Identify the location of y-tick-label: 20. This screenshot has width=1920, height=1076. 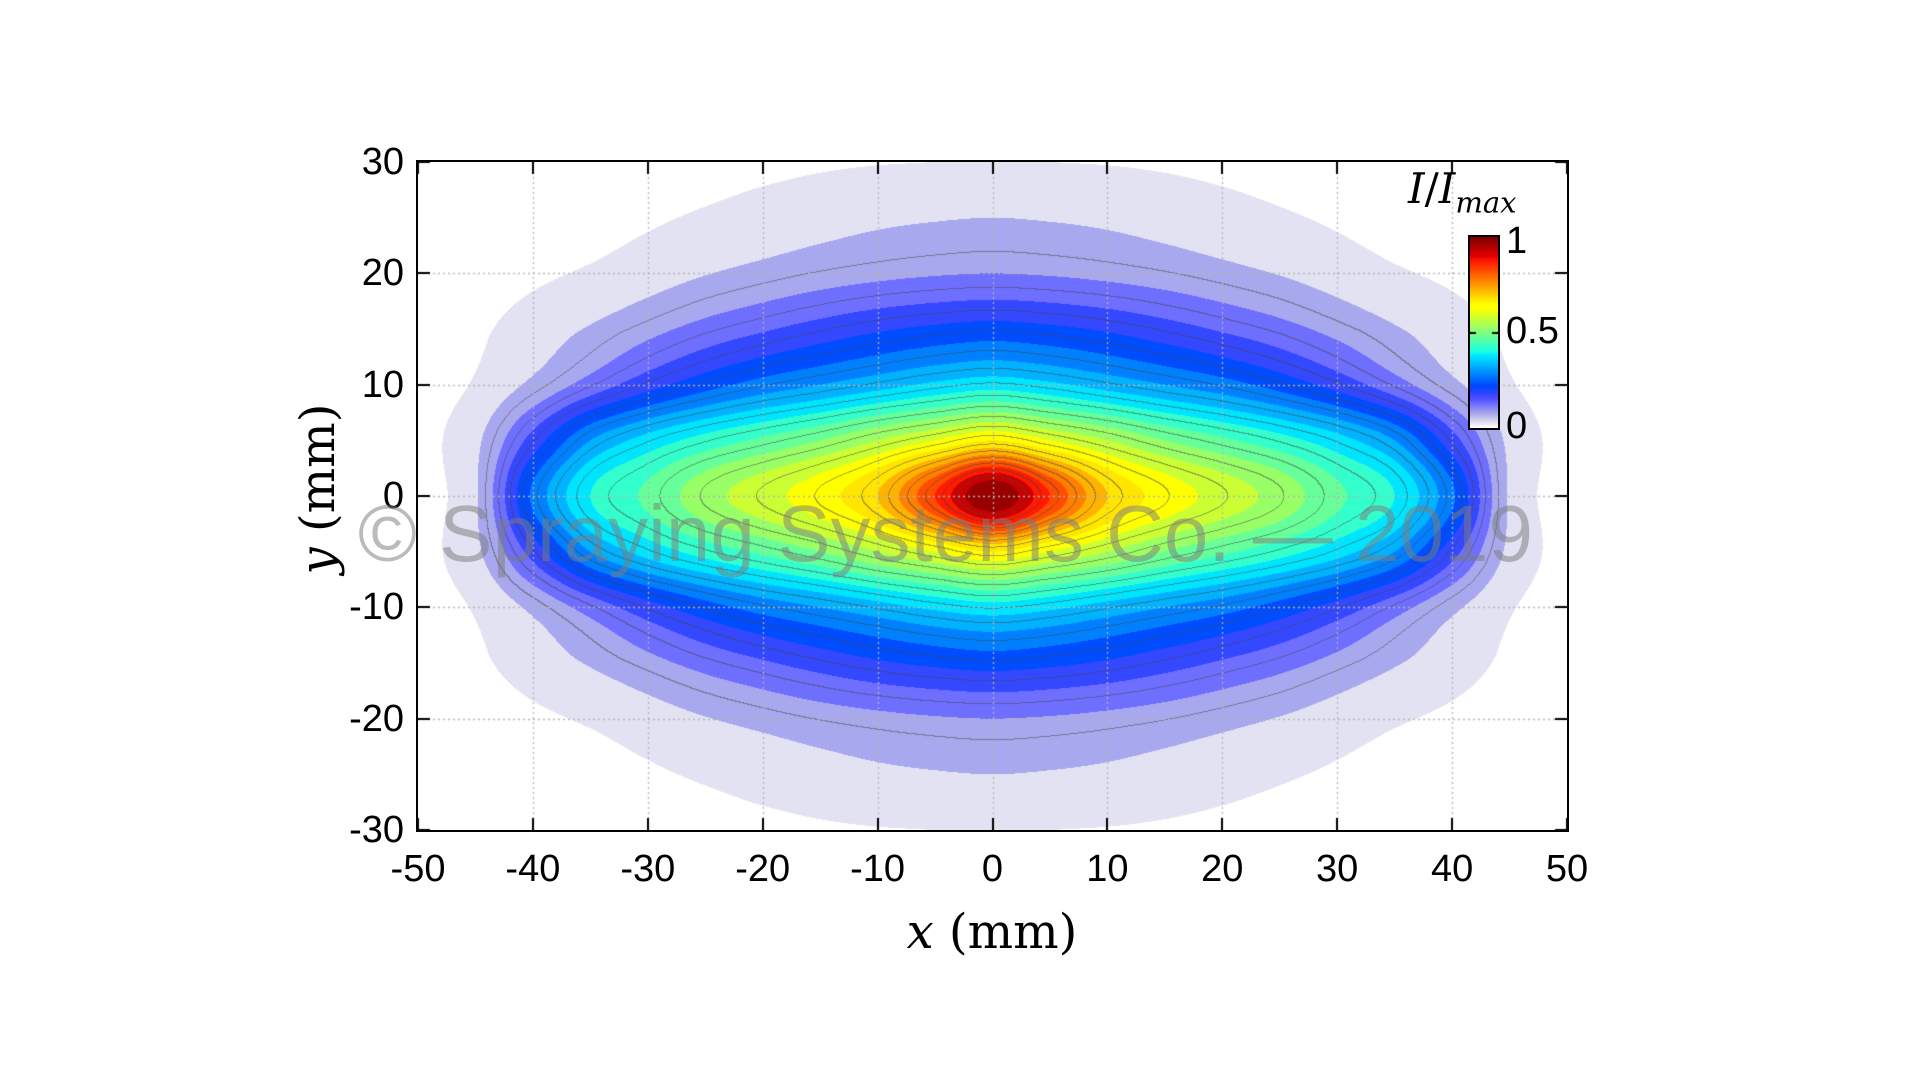
(382, 273).